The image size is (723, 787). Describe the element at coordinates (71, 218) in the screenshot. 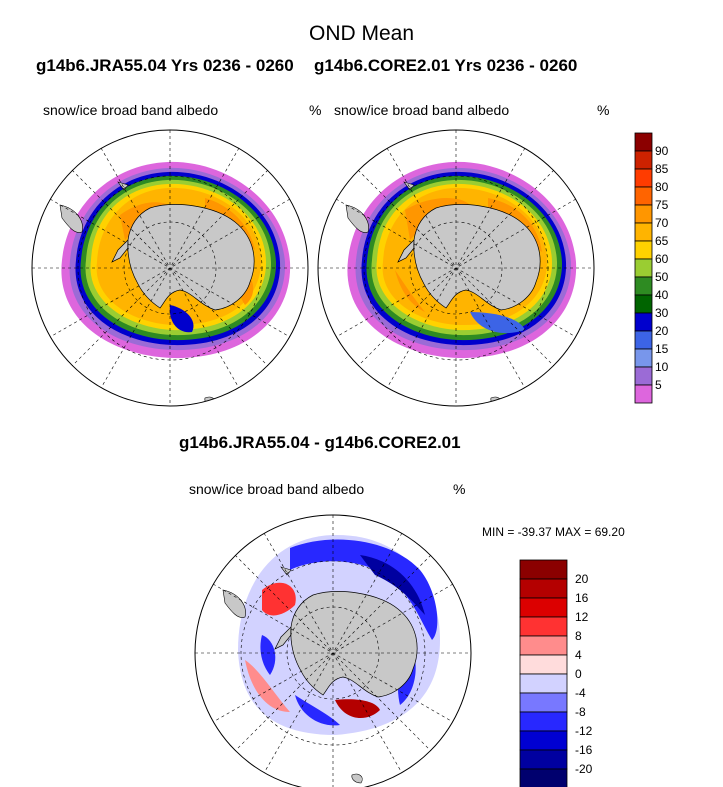

I see `left-south-america` at that location.